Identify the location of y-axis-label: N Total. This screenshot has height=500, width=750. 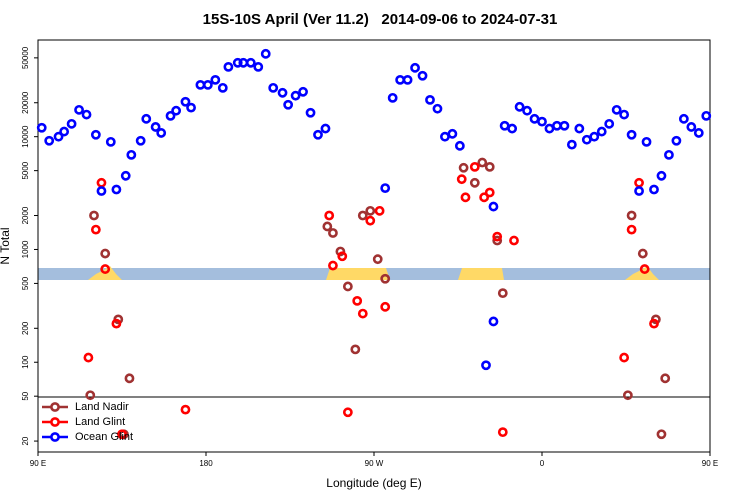
(6, 245).